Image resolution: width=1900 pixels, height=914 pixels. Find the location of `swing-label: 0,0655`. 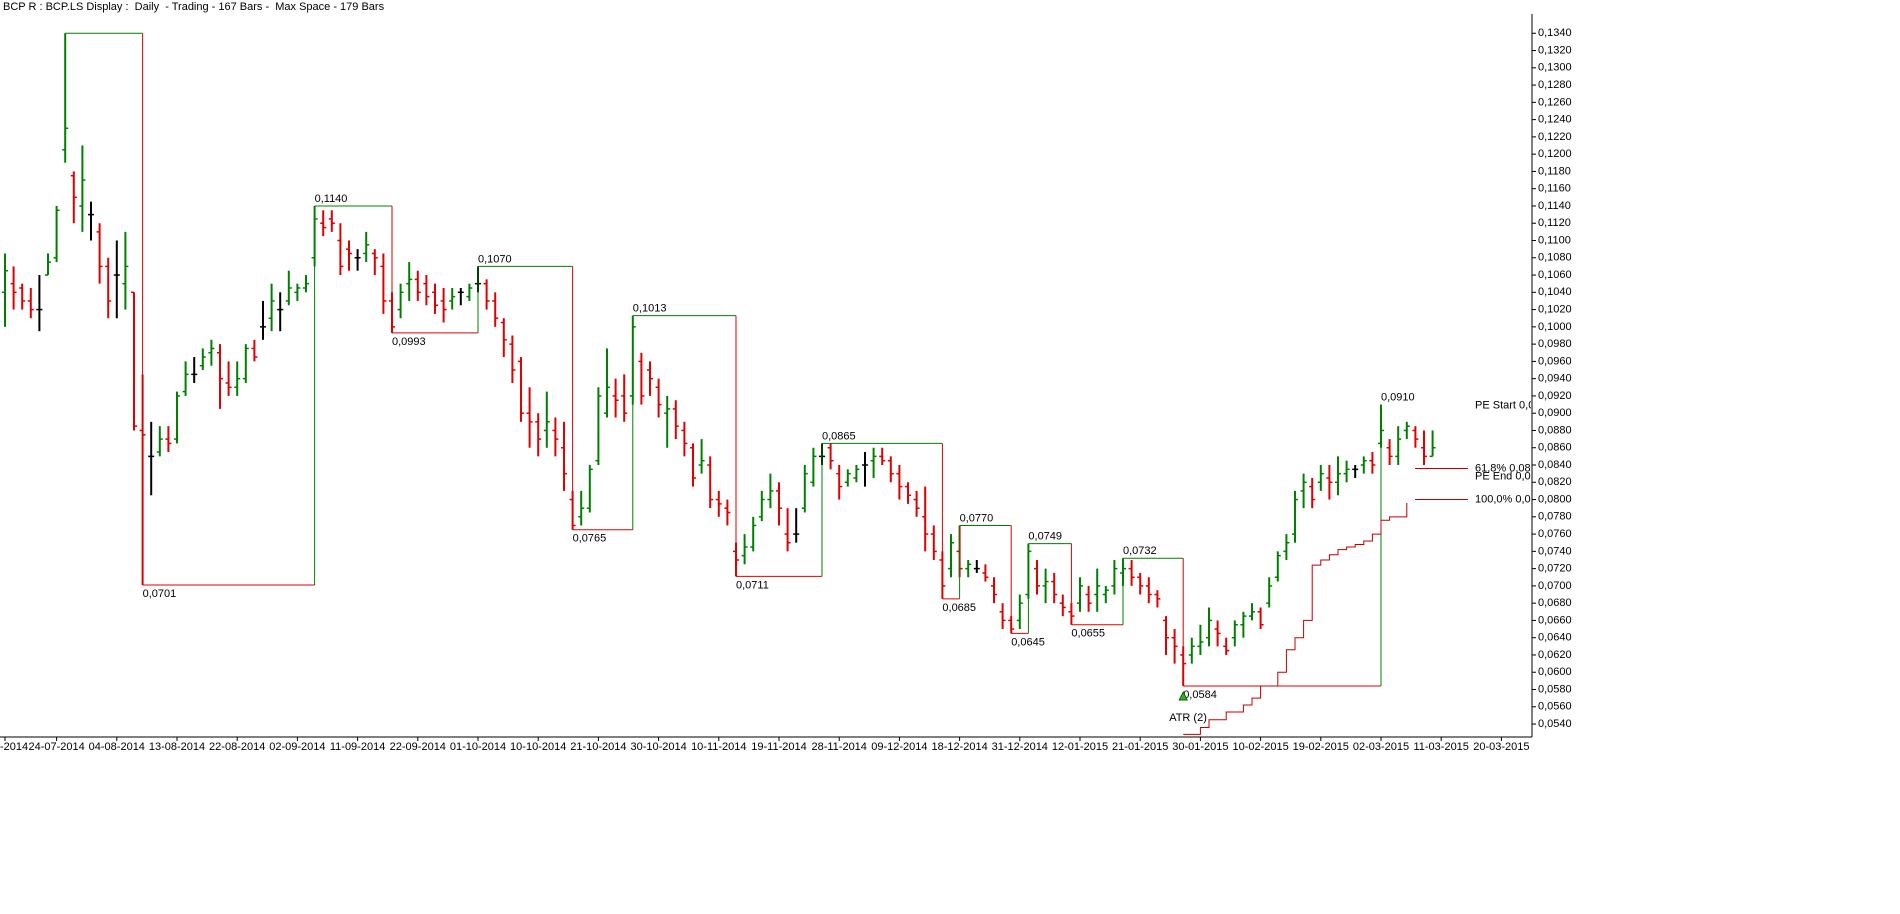

swing-label: 0,0655 is located at coordinates (1088, 634).